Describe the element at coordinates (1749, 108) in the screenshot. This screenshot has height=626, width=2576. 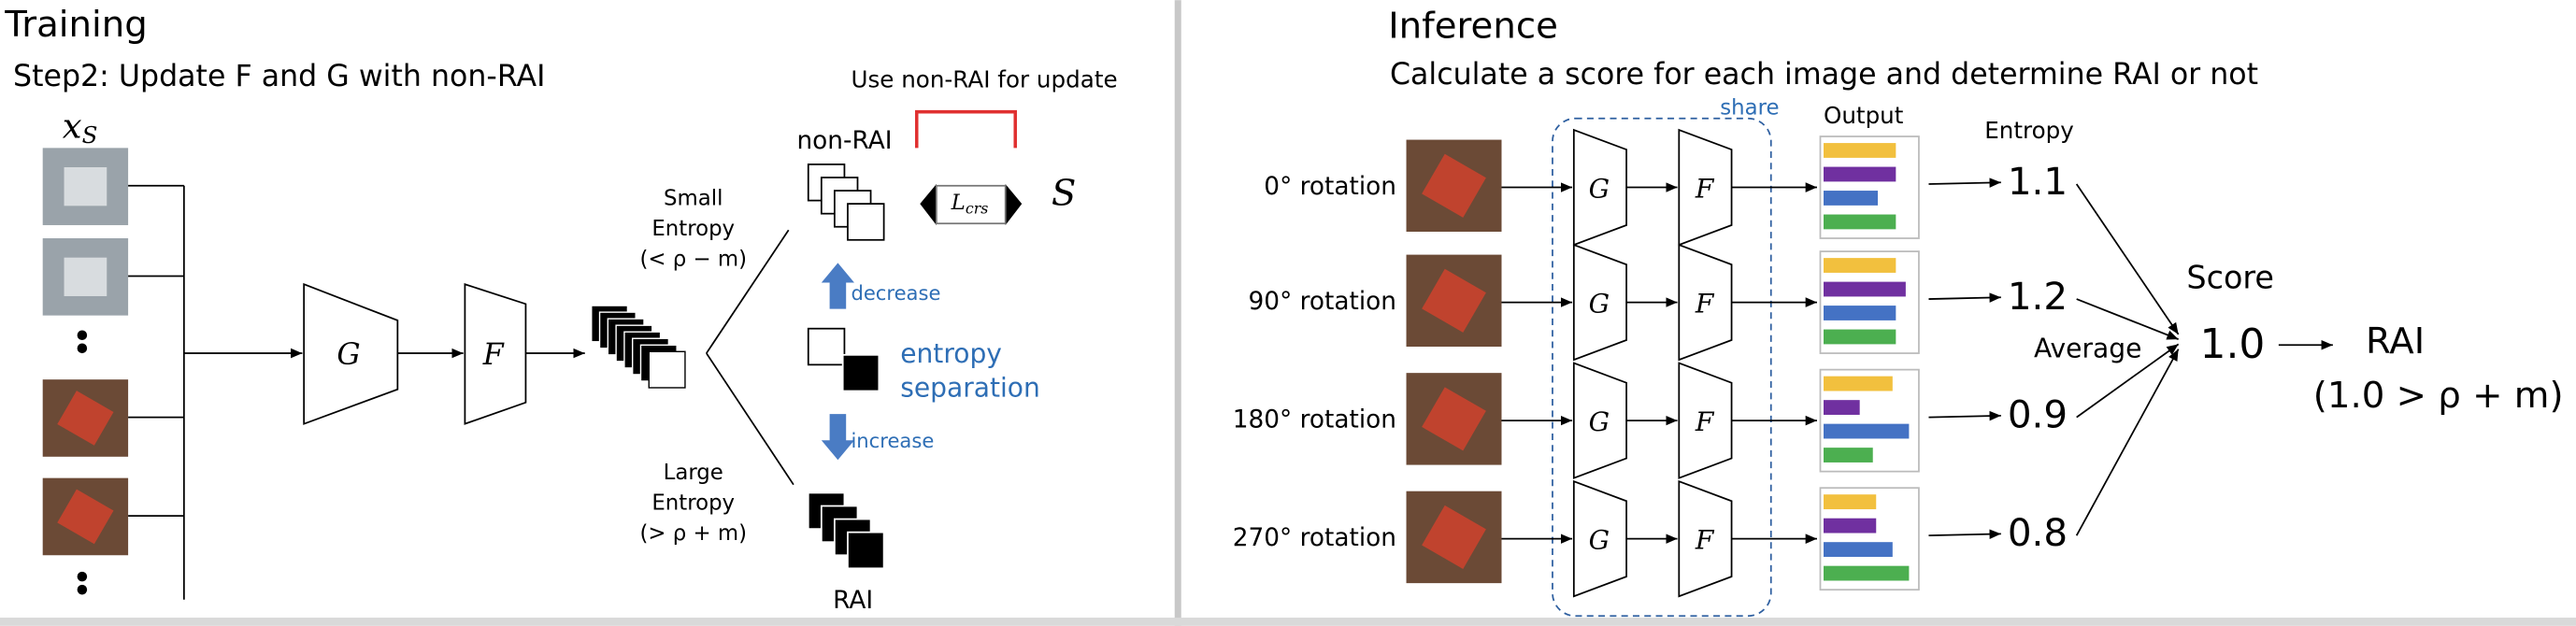
I see `share-label: share` at that location.